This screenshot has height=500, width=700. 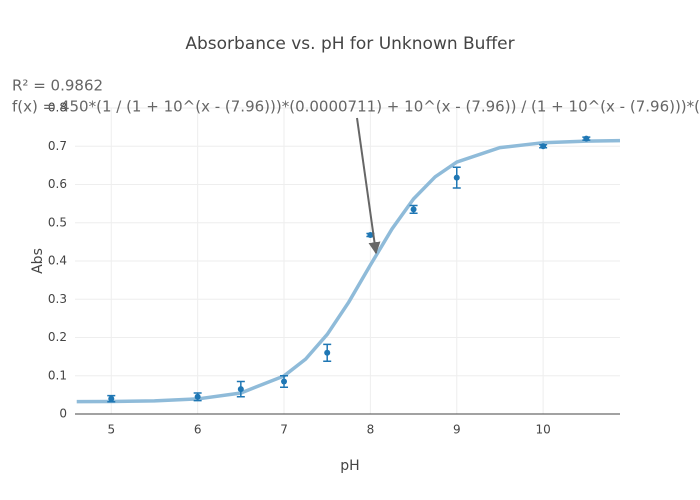 What do you see at coordinates (371, 430) in the screenshot?
I see `x-tick-label: 8` at bounding box center [371, 430].